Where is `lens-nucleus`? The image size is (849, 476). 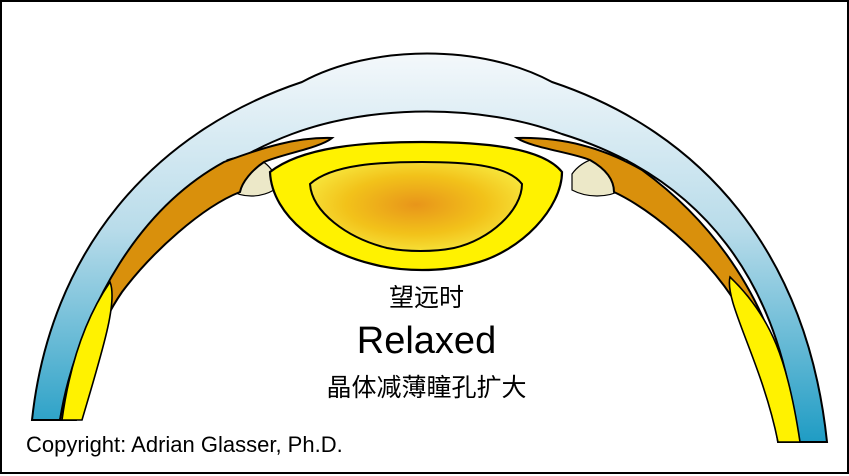
lens-nucleus is located at coordinates (416, 206).